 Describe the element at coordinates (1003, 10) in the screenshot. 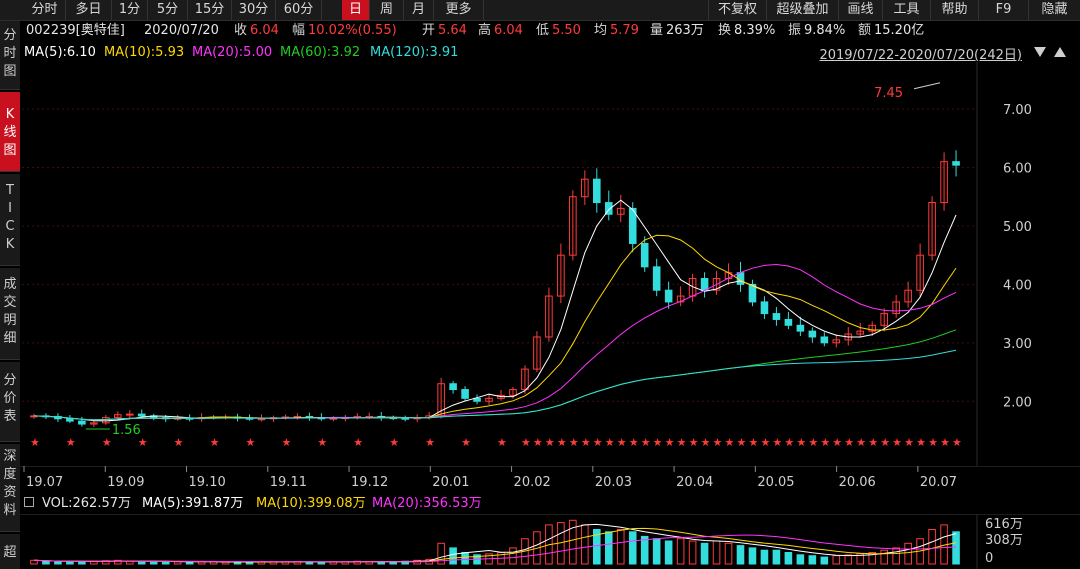

I see `f9-button: F9` at that location.